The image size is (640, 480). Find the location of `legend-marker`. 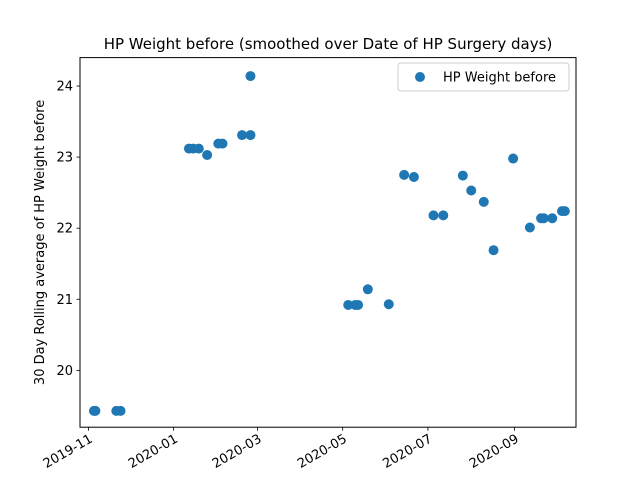

legend-marker is located at coordinates (420, 77).